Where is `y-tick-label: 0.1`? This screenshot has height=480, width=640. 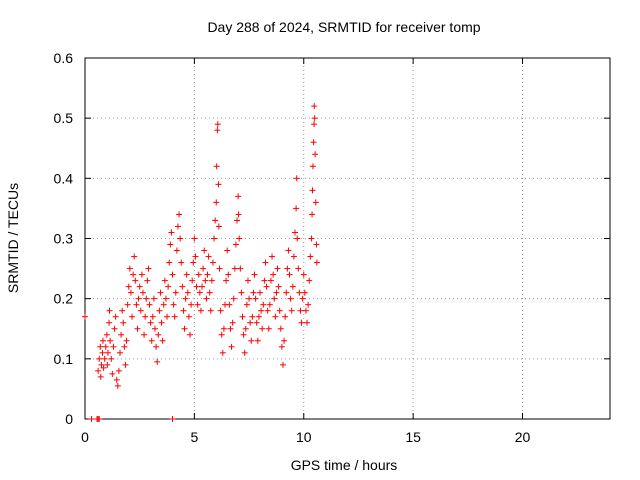 y-tick-label: 0.1 is located at coordinates (64, 359).